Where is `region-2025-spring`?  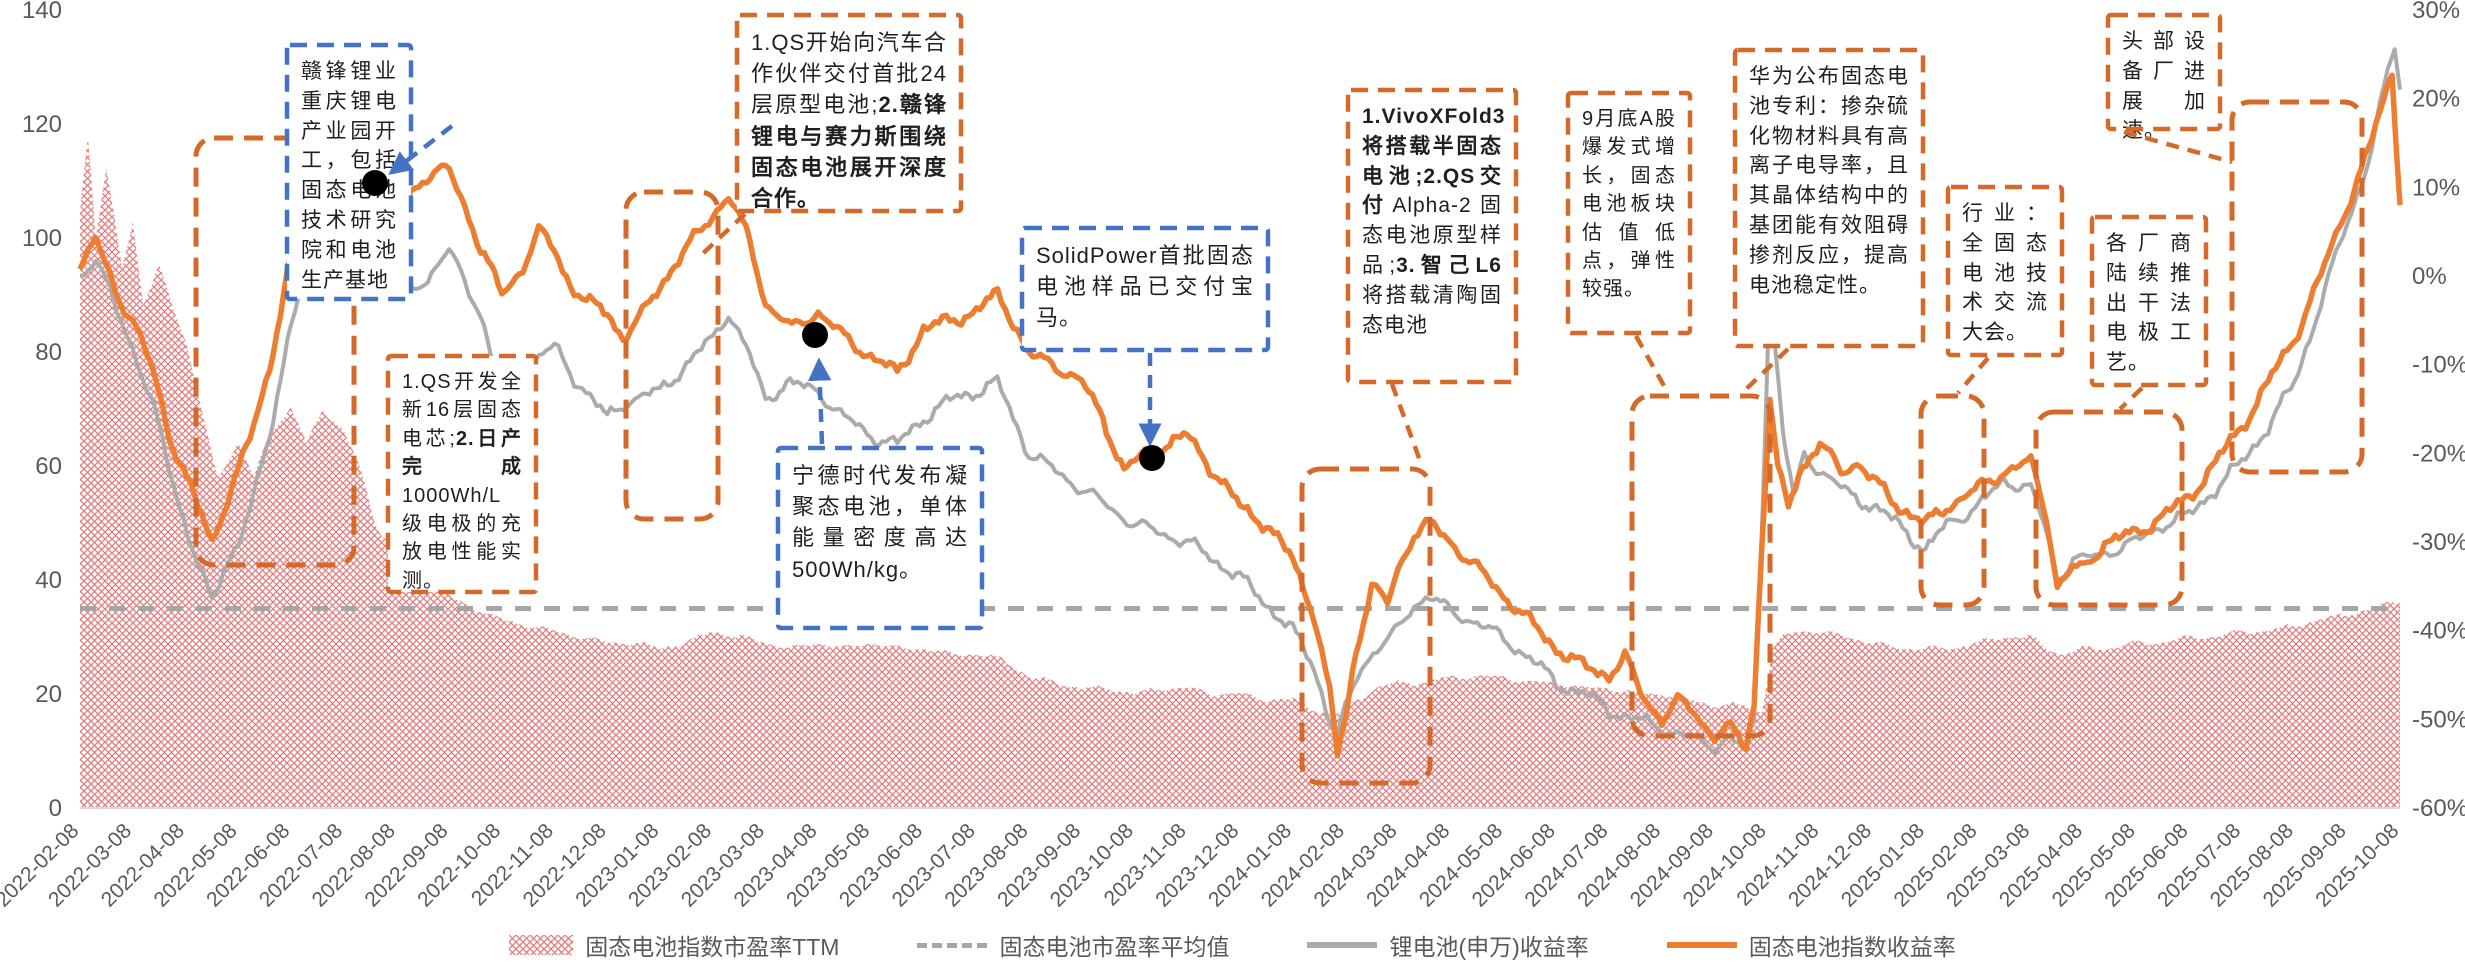
region-2025-spring is located at coordinates (2109, 508).